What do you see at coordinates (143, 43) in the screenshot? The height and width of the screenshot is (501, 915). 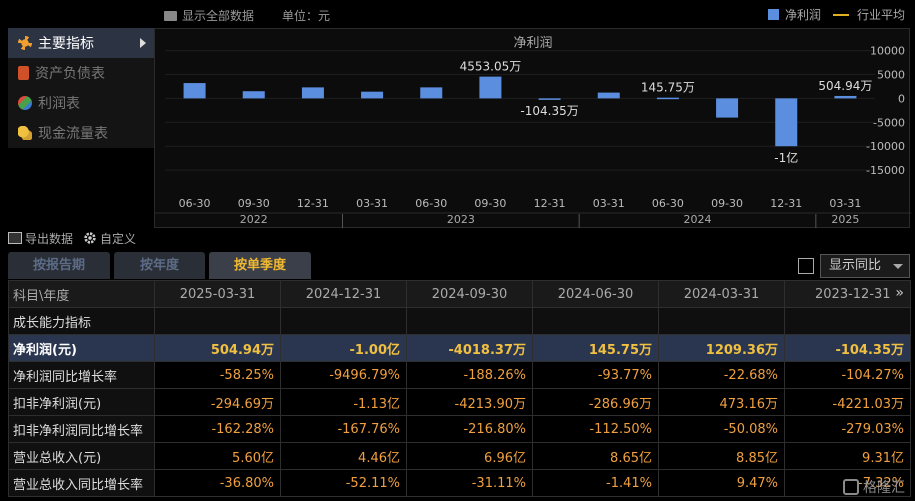 I see `chevron-right-icon` at bounding box center [143, 43].